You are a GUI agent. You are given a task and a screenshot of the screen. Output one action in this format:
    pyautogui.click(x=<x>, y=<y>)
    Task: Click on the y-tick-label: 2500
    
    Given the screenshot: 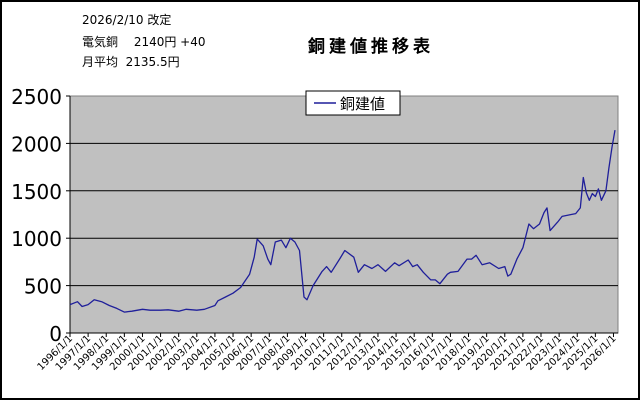 What is the action you would take?
    pyautogui.click(x=36, y=97)
    